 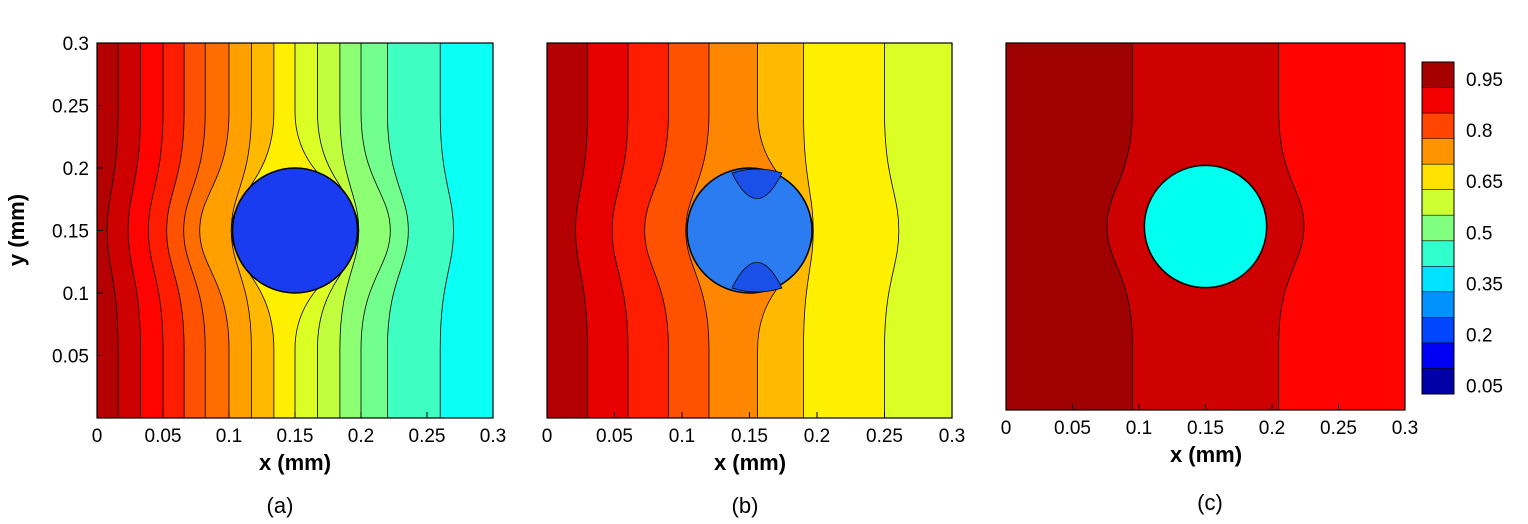 What do you see at coordinates (750, 462) in the screenshot?
I see `panel-b-xlabel: x (mm)` at bounding box center [750, 462].